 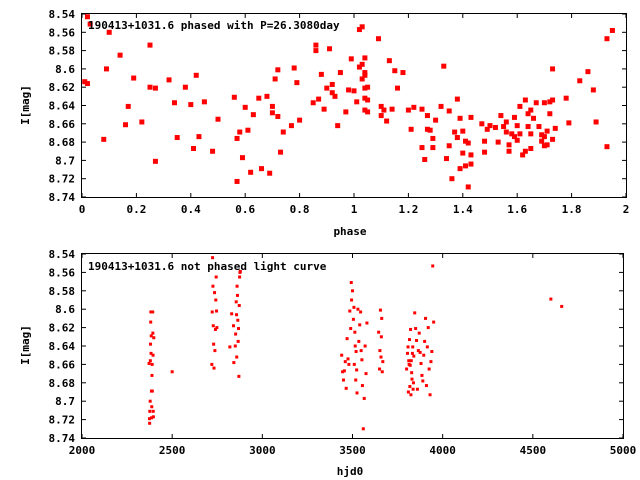 What do you see at coordinates (191, 209) in the screenshot?
I see `phased-x-tick-label: 0.4` at bounding box center [191, 209].